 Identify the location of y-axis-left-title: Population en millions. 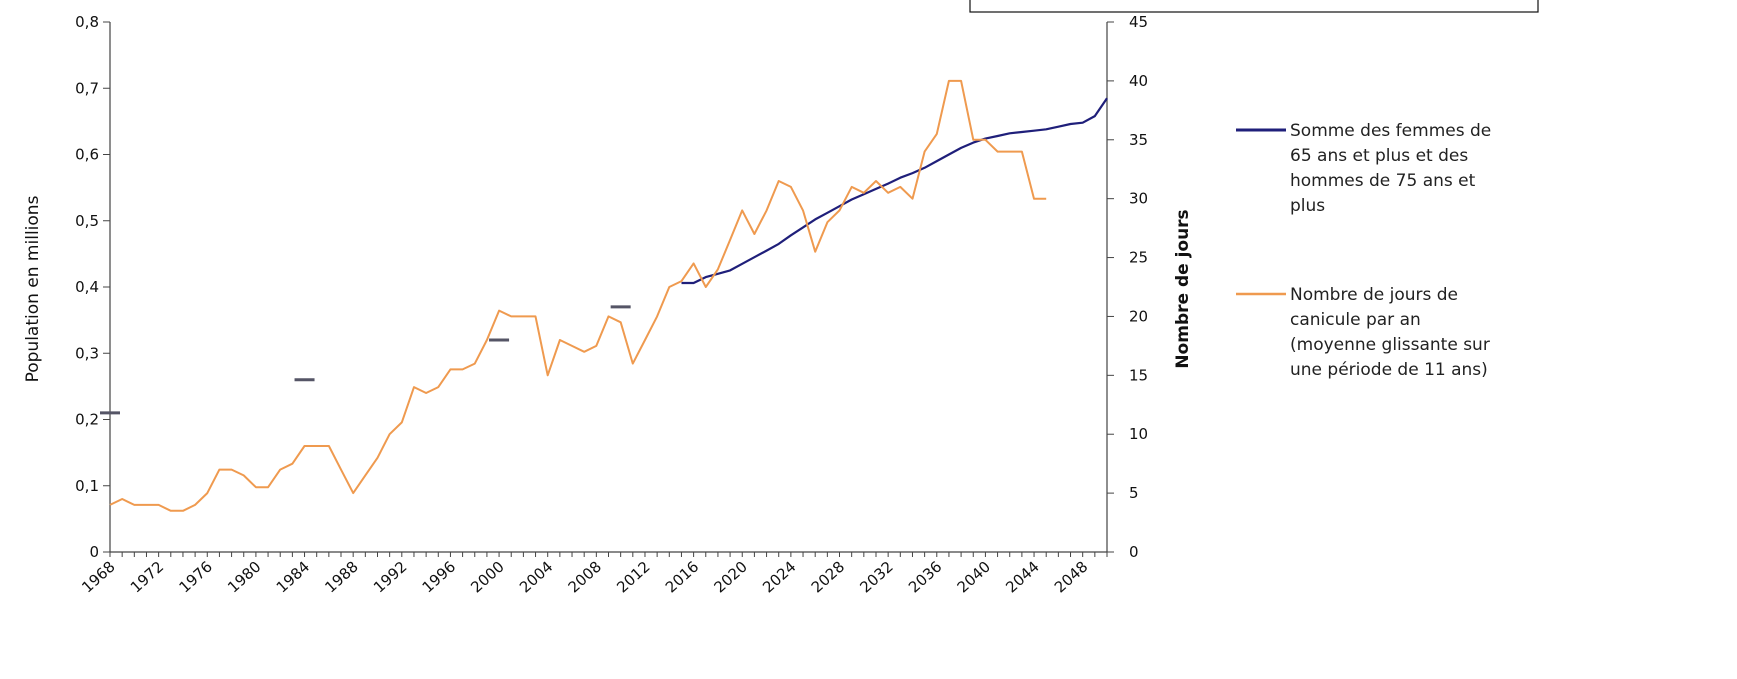
(33, 288).